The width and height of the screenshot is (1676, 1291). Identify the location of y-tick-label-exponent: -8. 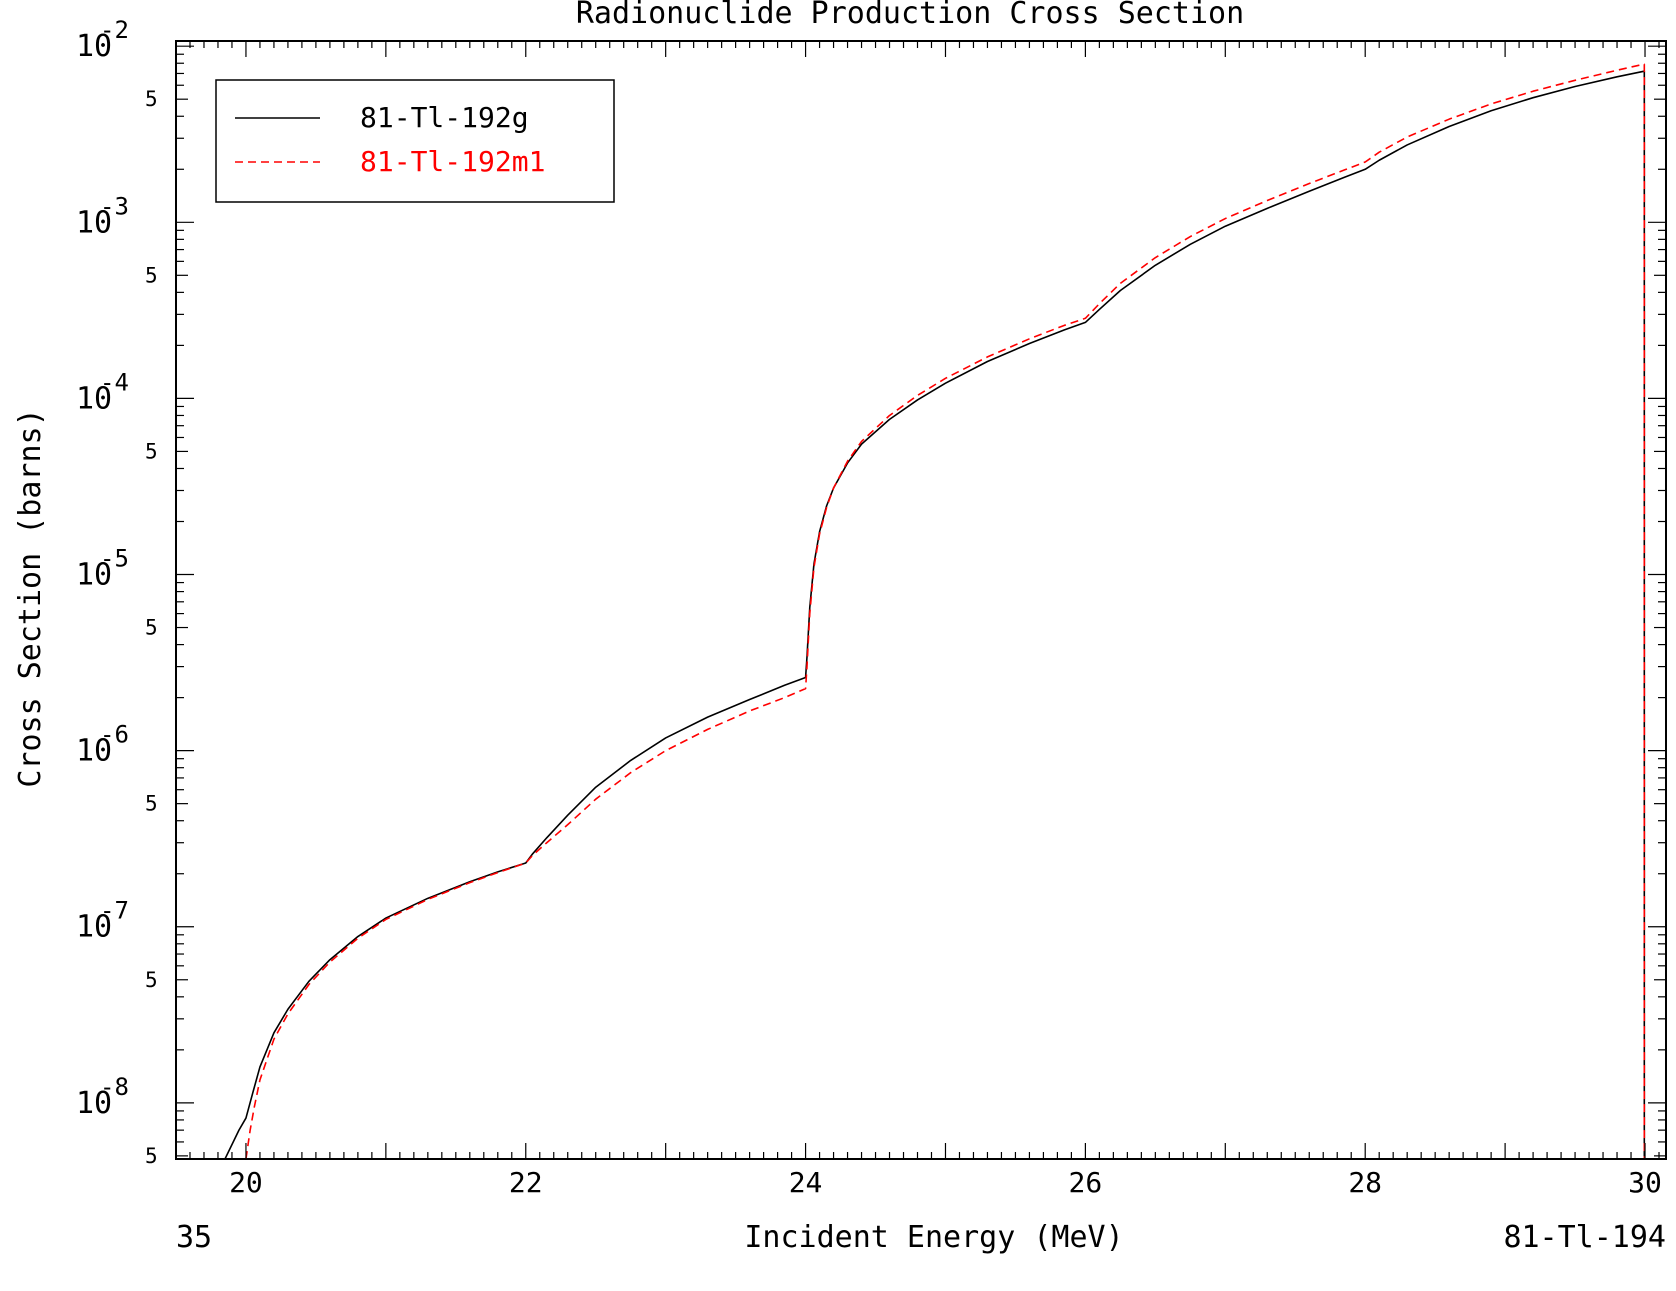
(114, 1087).